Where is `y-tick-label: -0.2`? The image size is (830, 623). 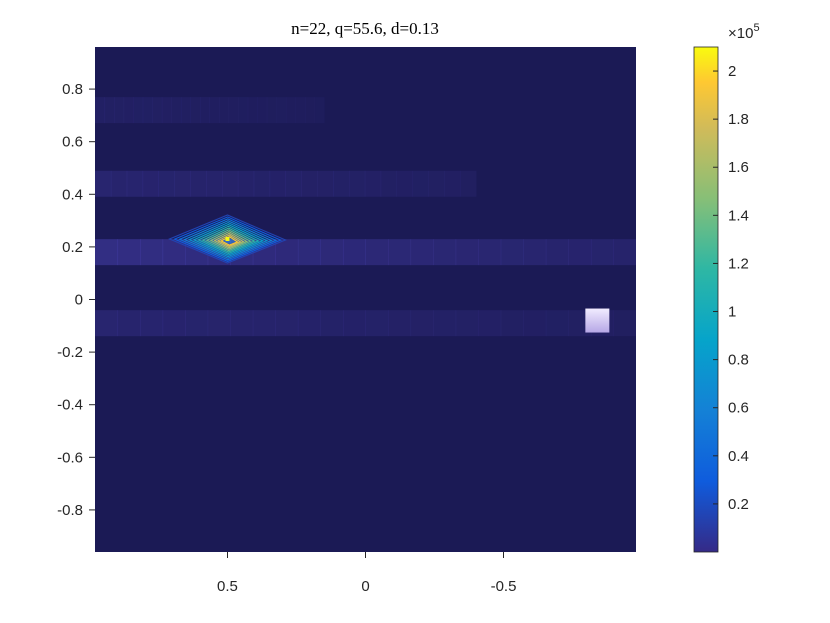 y-tick-label: -0.2 is located at coordinates (70, 352).